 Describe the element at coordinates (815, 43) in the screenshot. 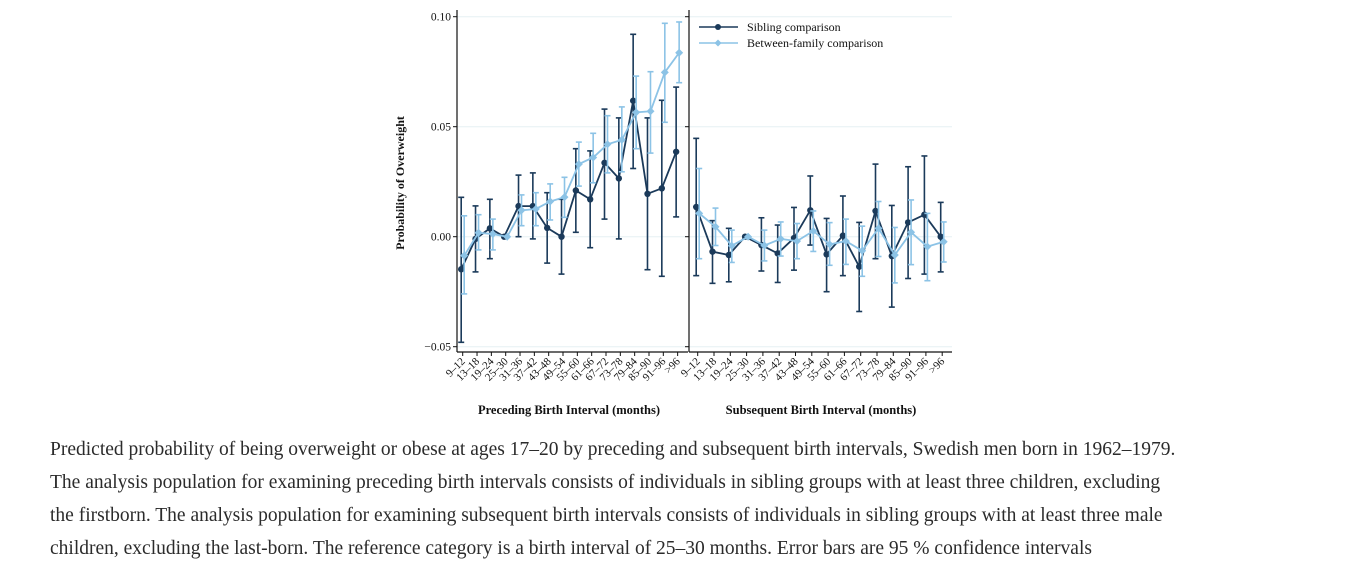

I see `legend-label-between: Between-family comparison` at that location.